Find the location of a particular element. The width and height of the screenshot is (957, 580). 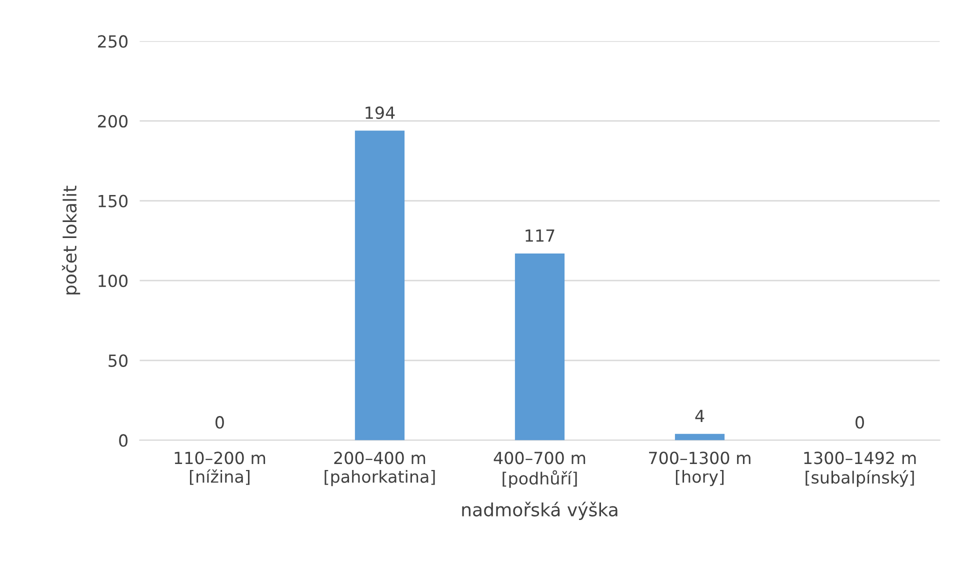

x-tick-label: 400–700 m [podhůří] is located at coordinates (540, 470).